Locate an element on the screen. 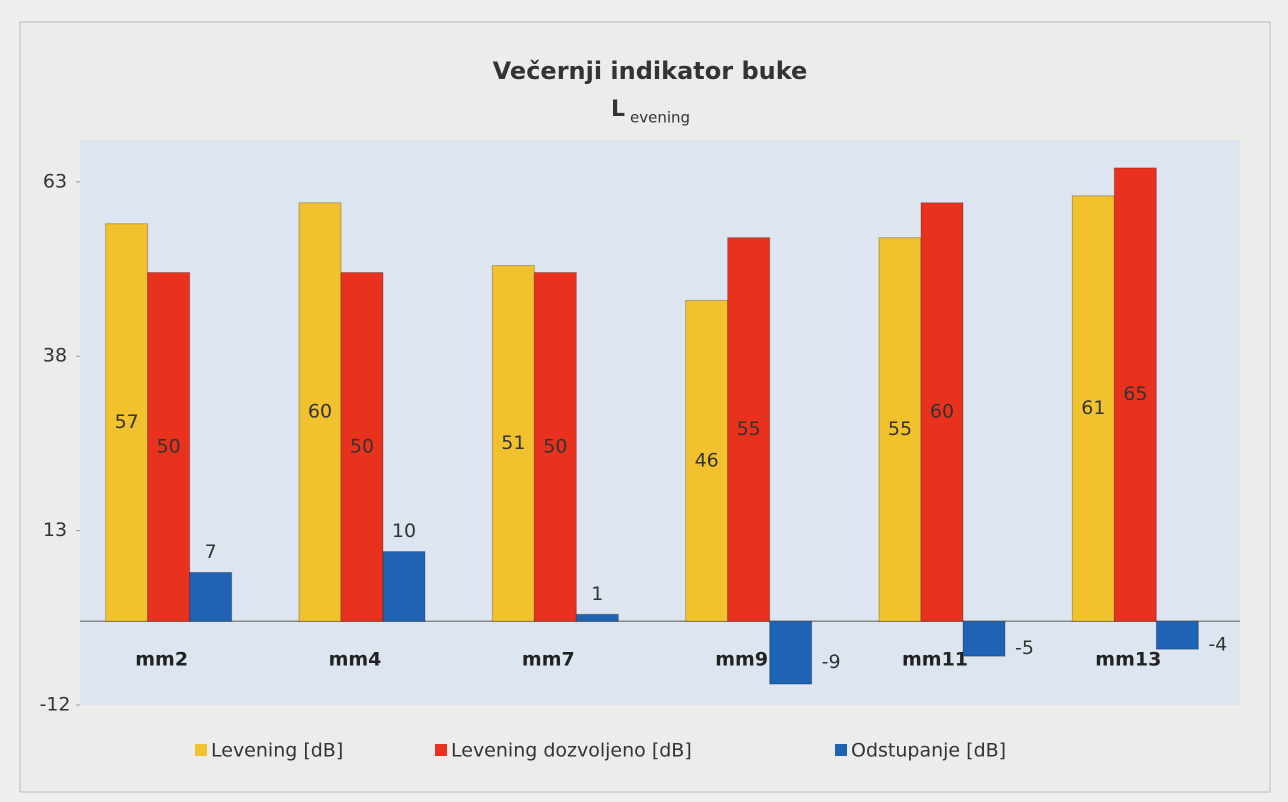  legend-label: Odstupanje [dB] is located at coordinates (928, 751).